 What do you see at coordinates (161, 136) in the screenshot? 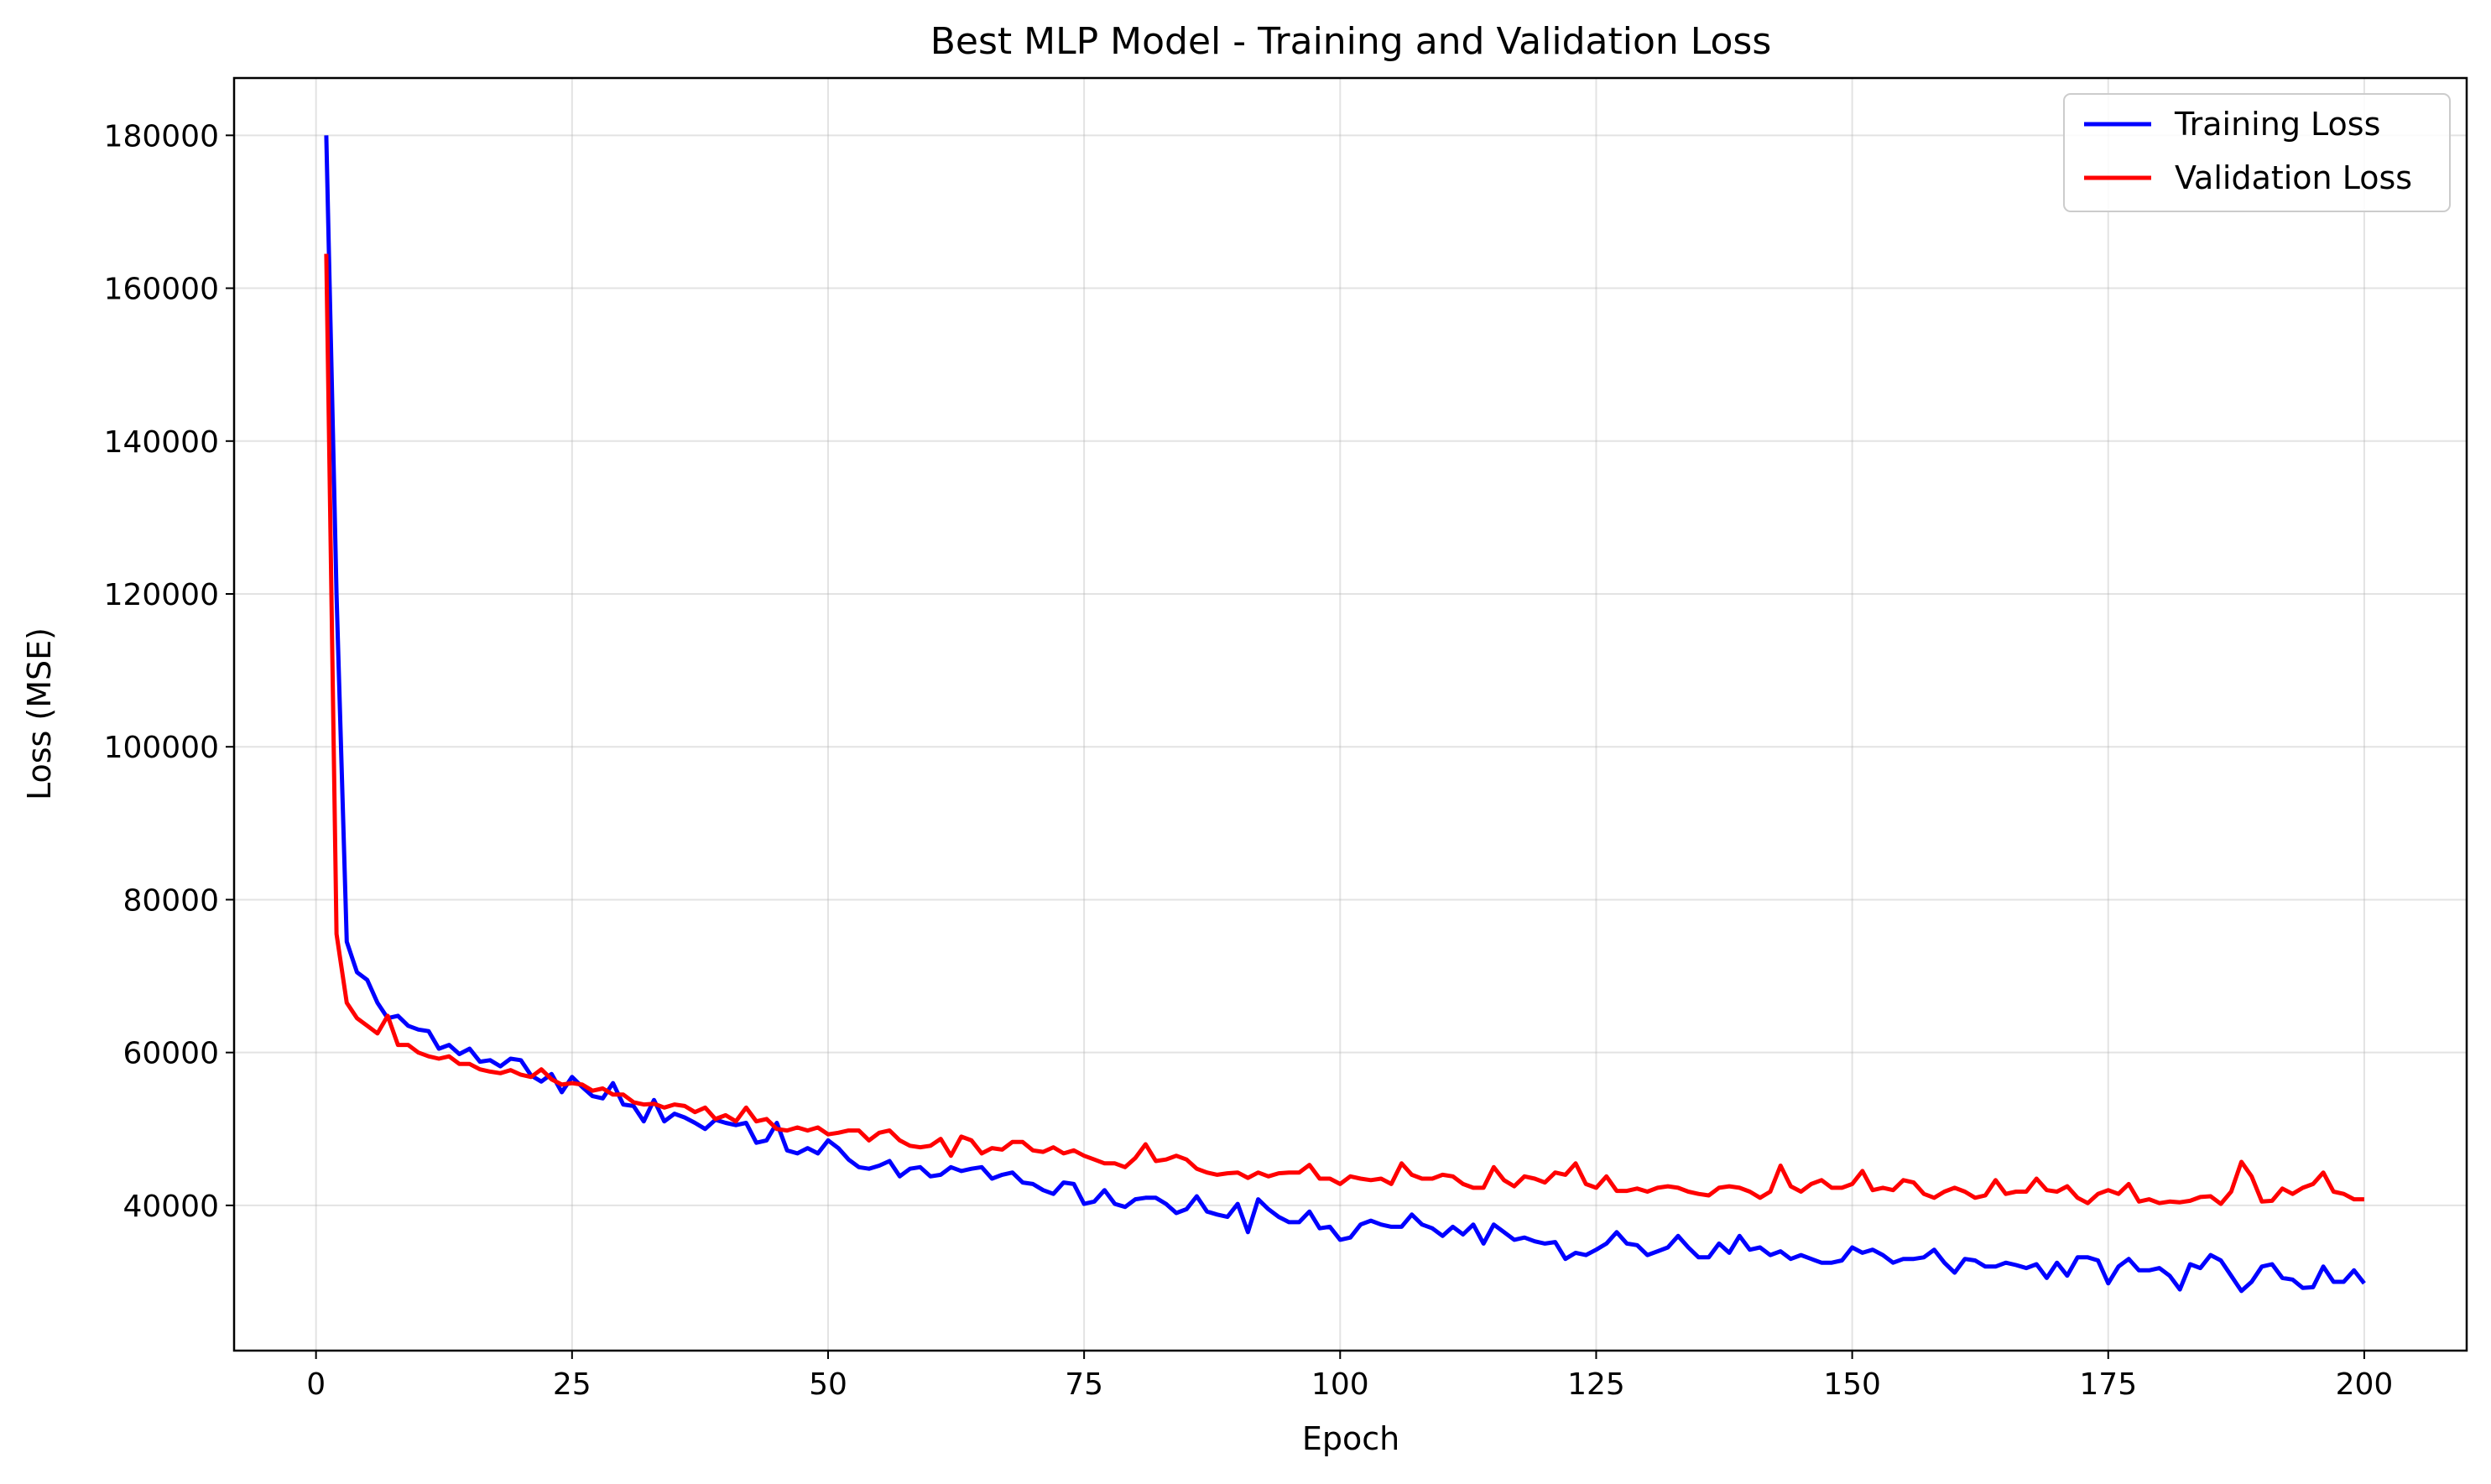
I see `y-tick-label: 180000` at bounding box center [161, 136].